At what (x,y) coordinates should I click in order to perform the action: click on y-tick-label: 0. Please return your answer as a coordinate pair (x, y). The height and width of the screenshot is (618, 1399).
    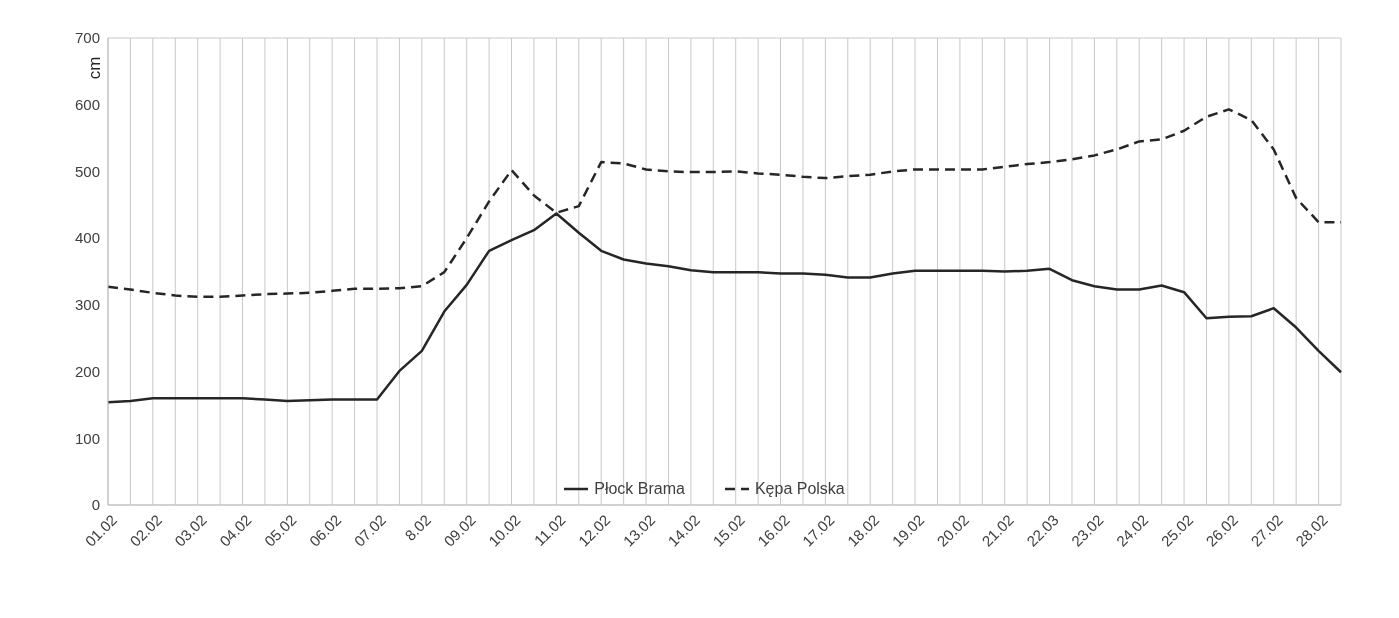
    Looking at the image, I should click on (95, 505).